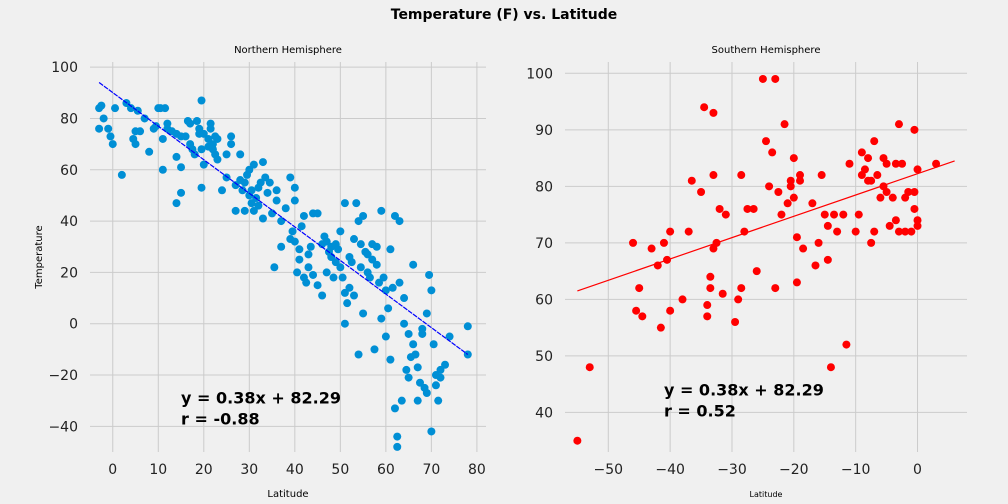 This screenshot has height=504, width=1008. I want to click on south-annotation-line: r = 0.52, so click(700, 410).